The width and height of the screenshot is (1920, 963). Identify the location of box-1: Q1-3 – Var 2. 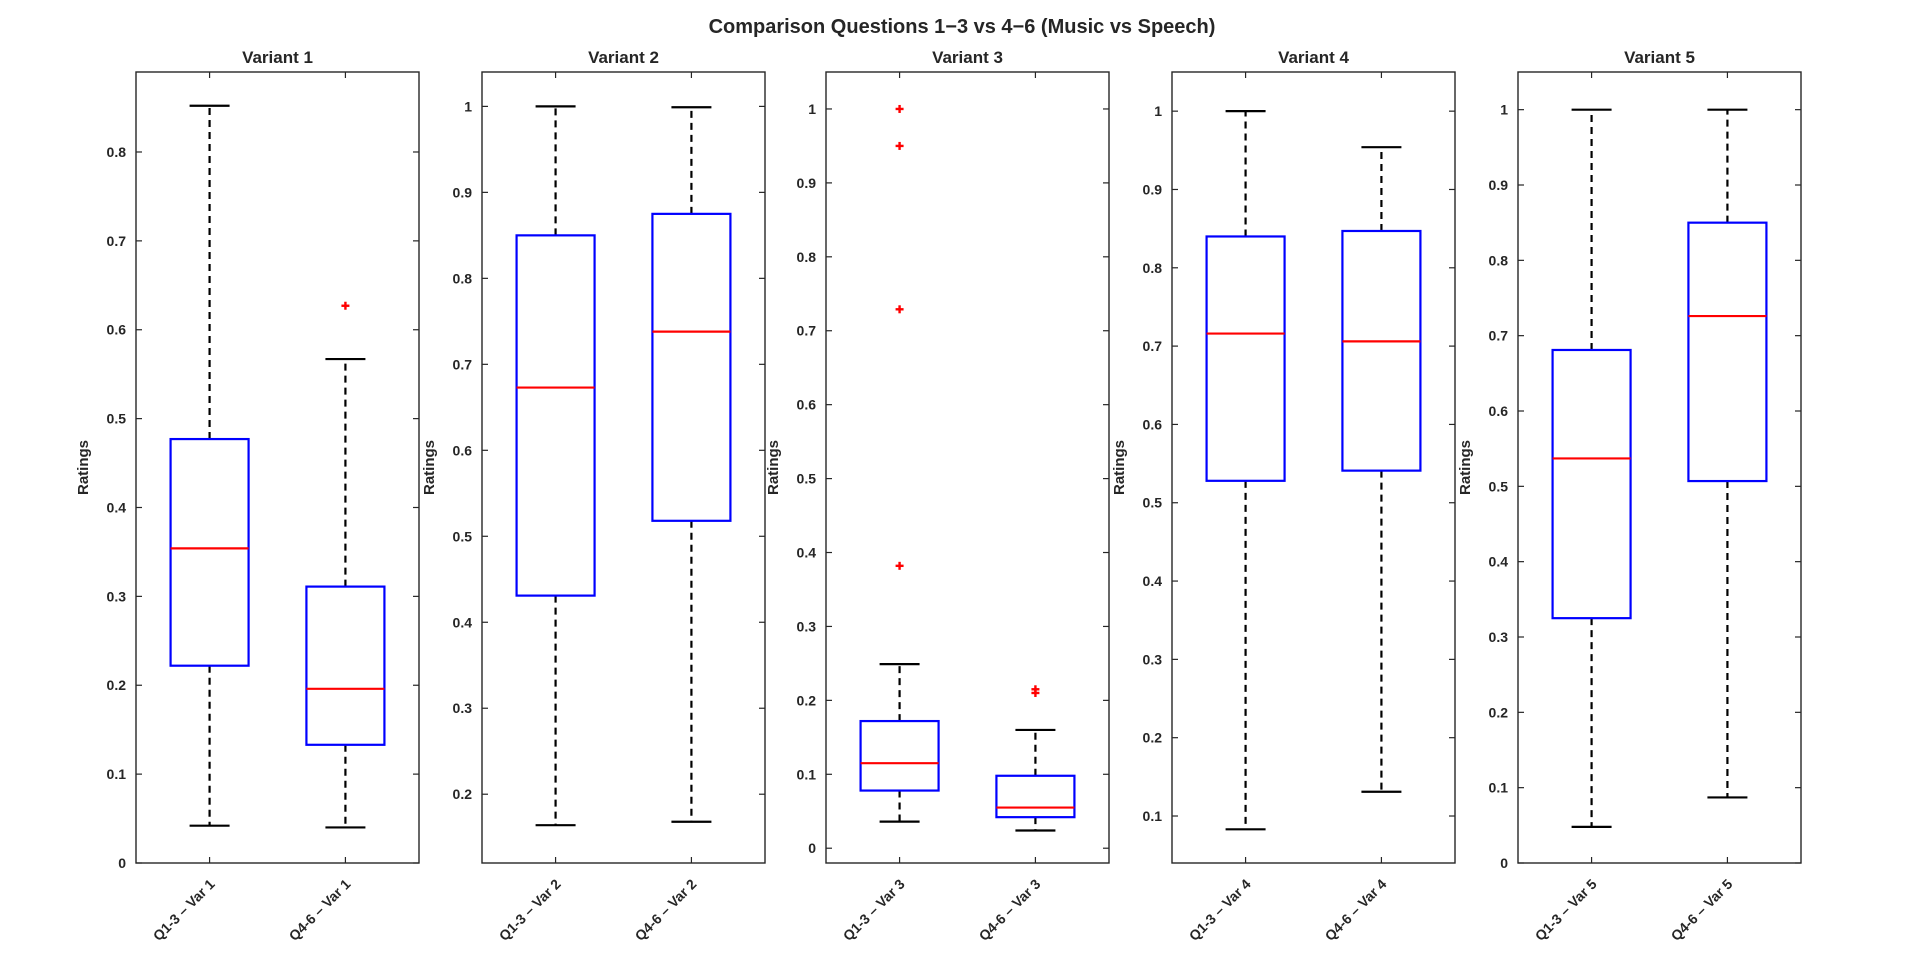
(546, 508).